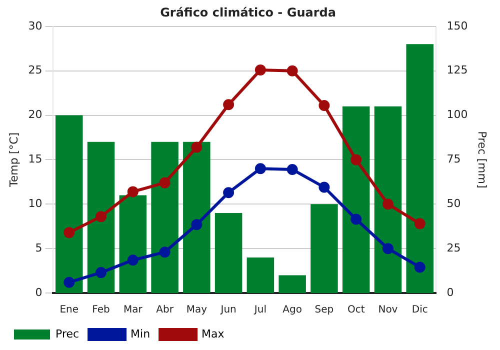 The height and width of the screenshot is (350, 500). I want to click on y-tick-label: 30, so click(35, 25).